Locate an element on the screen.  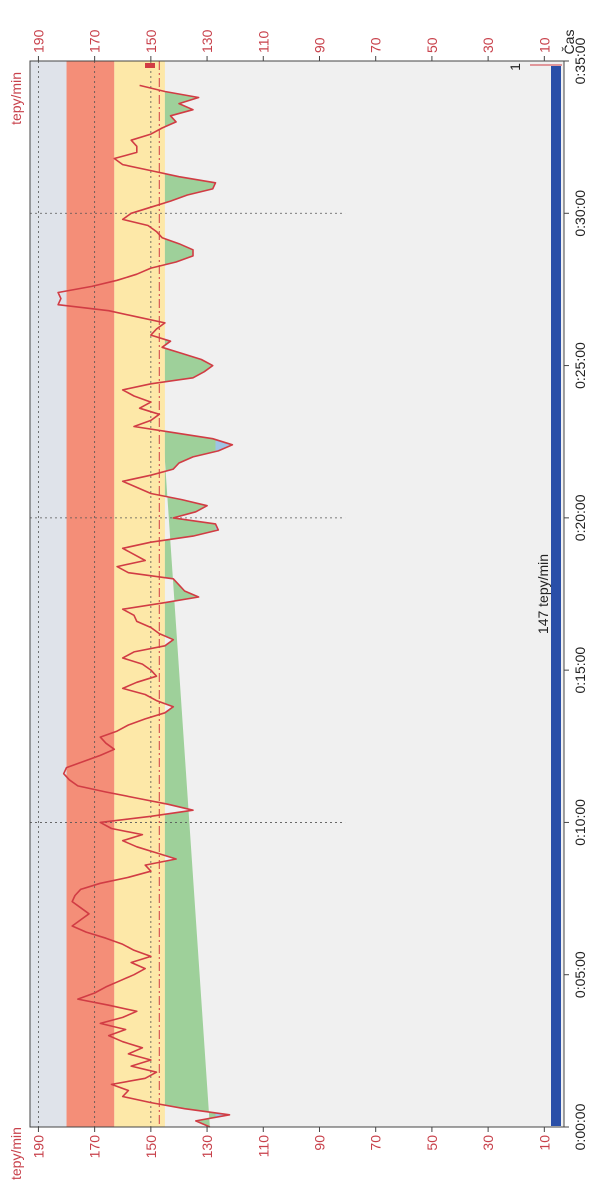
time-tick-label-4: 0:20:00 is located at coordinates (580, 517).